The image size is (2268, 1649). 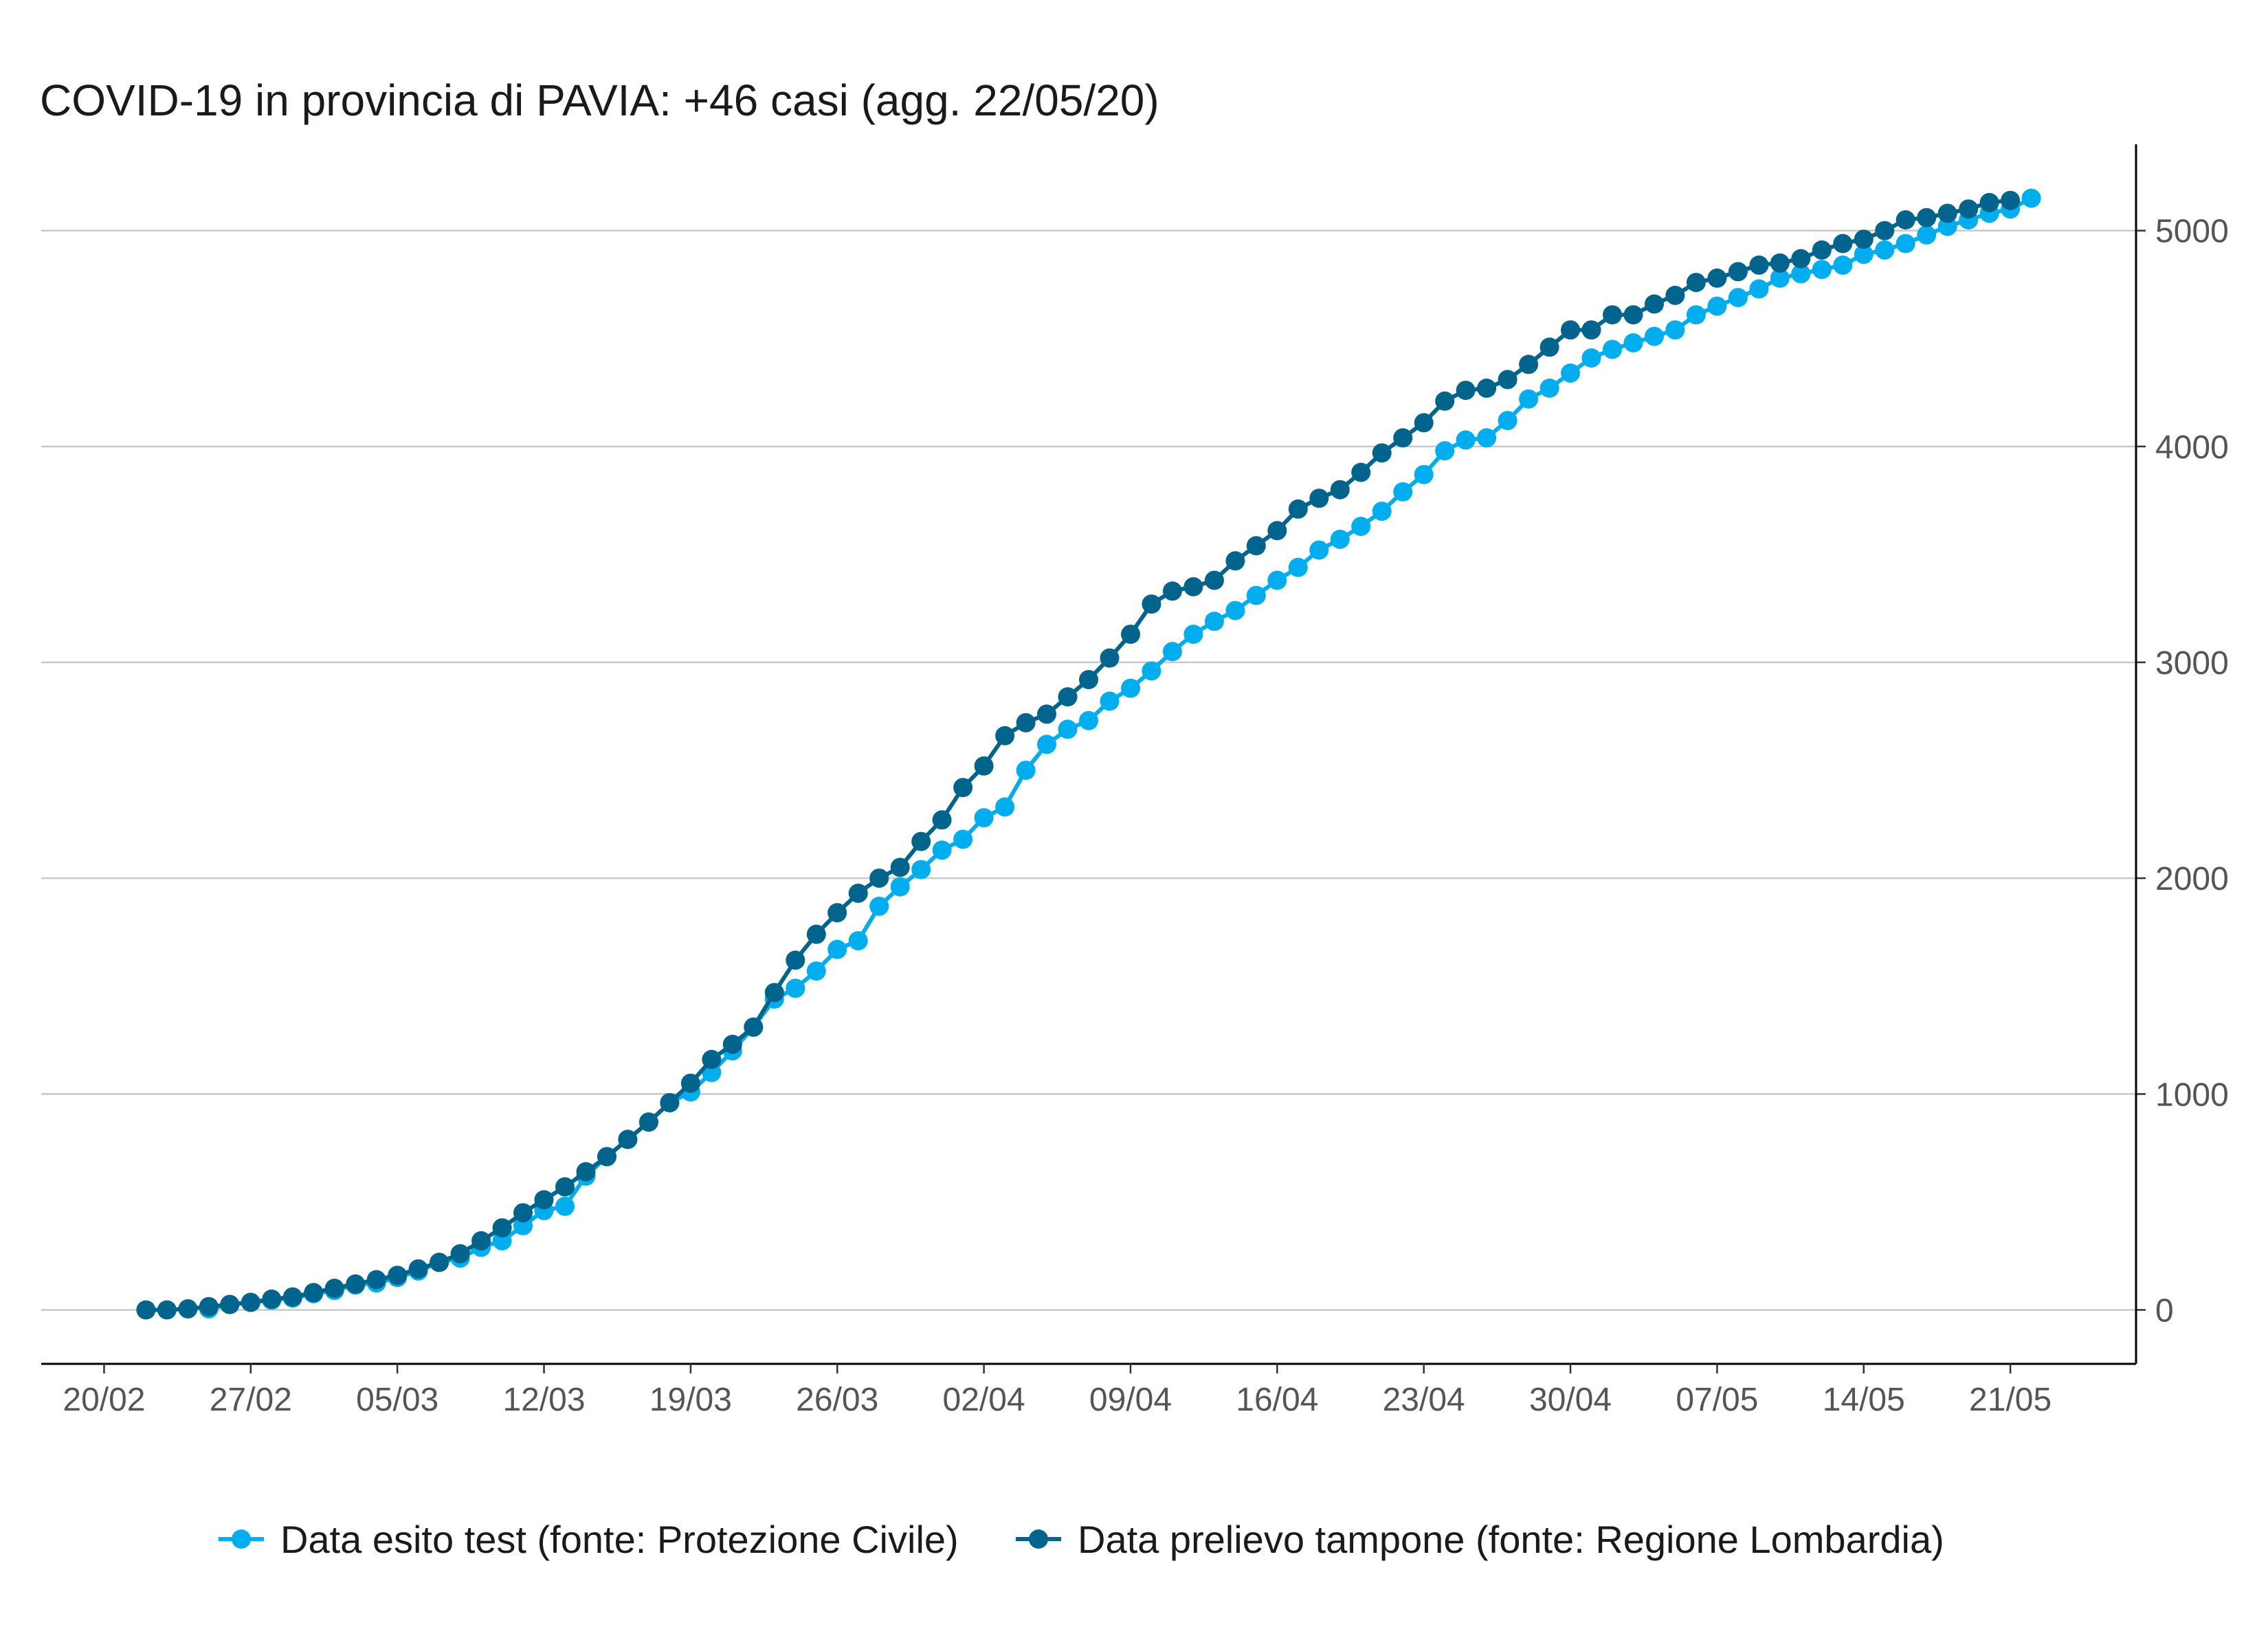 What do you see at coordinates (984, 1400) in the screenshot?
I see `x-tick-label: 02/04` at bounding box center [984, 1400].